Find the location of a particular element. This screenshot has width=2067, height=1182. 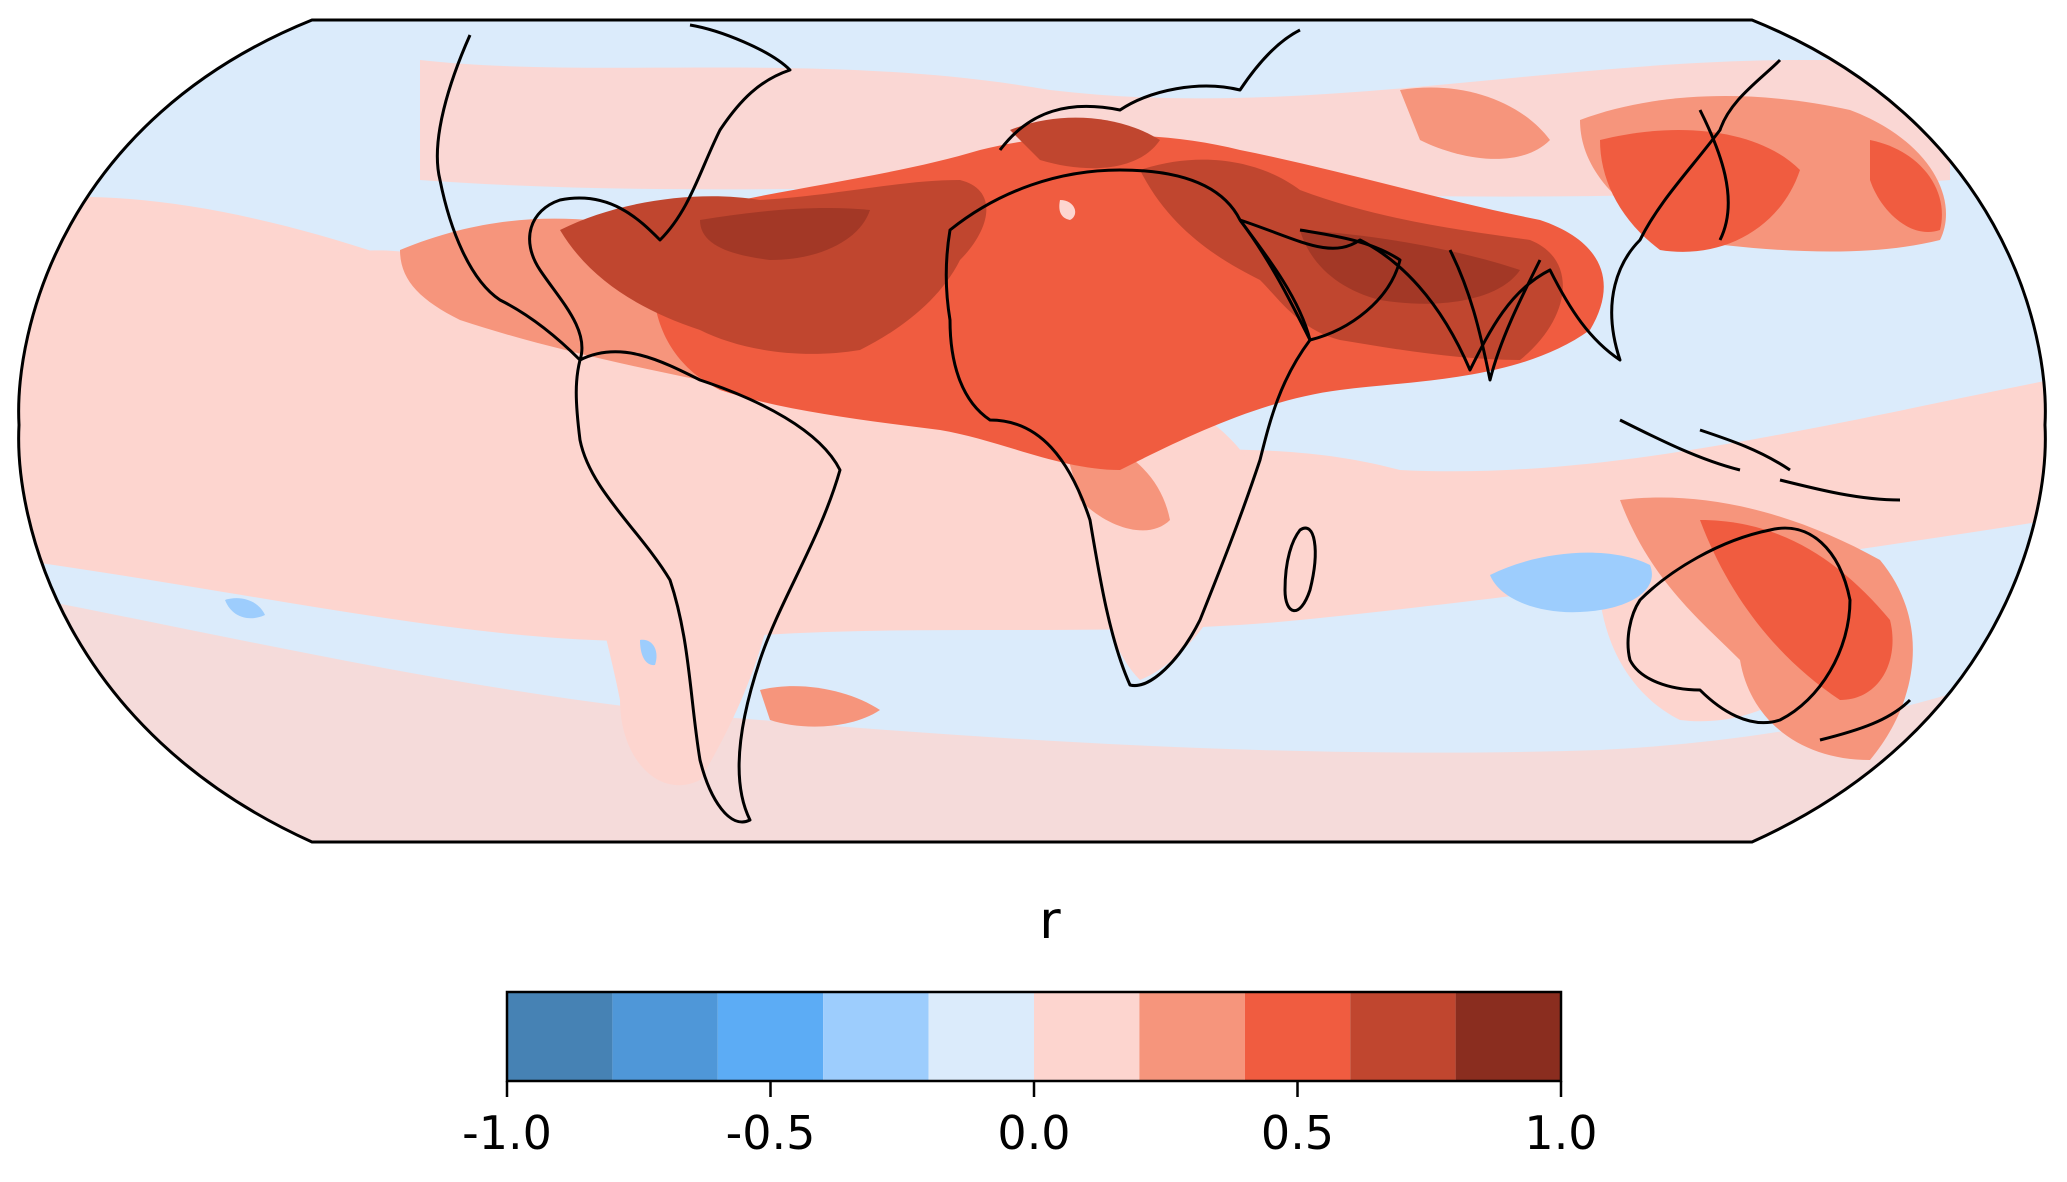

colorbar-swatches is located at coordinates (1034, 1036).